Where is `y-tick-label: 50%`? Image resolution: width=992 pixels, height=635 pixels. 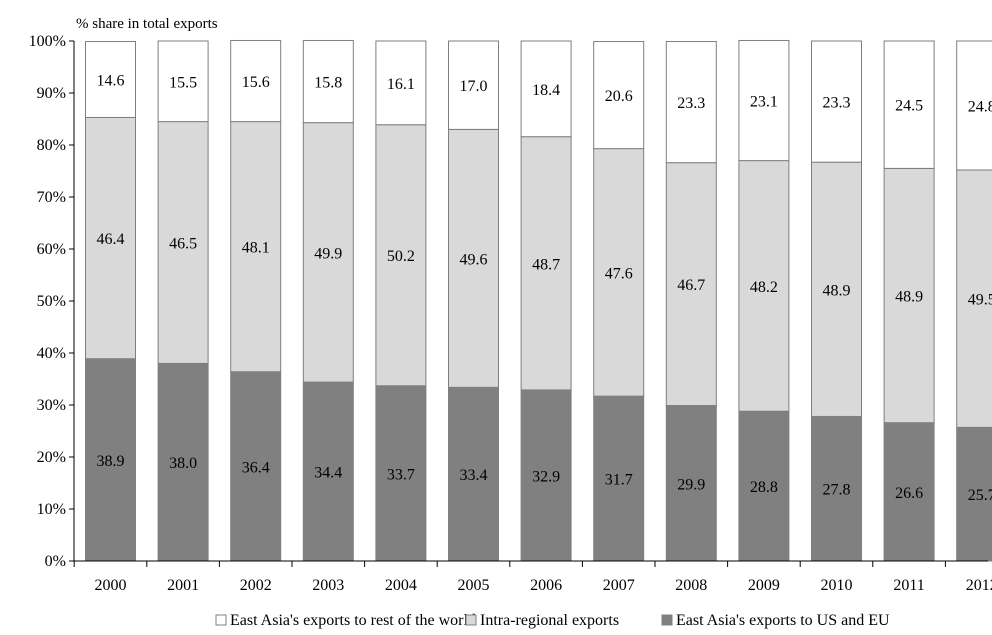
y-tick-label: 50% is located at coordinates (51, 301).